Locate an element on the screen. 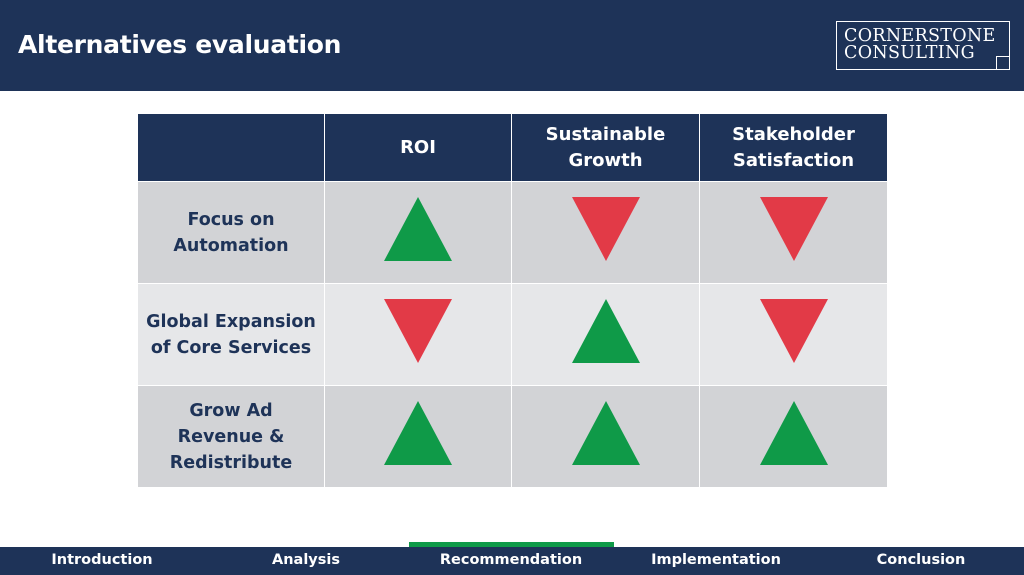 This screenshot has height=575, width=1024. column-header-label: Sustainable Growth is located at coordinates (605, 147).